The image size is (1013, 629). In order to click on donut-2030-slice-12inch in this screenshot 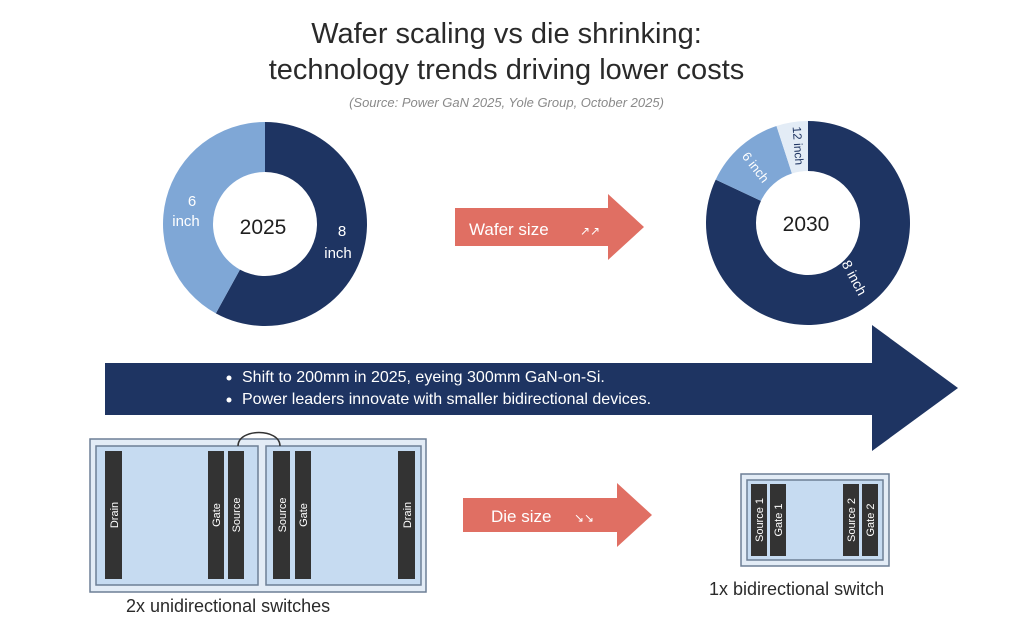, I will do `click(792, 147)`.